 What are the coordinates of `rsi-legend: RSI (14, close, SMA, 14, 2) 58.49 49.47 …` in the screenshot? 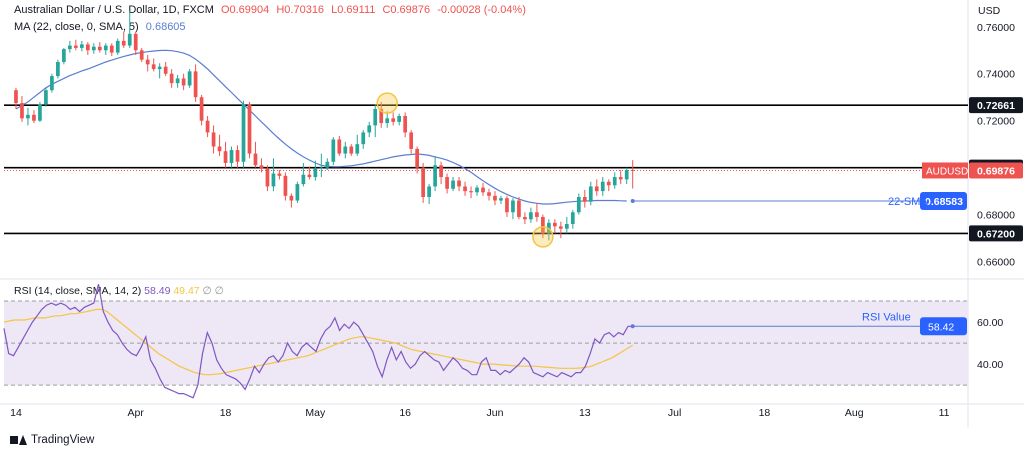 It's located at (119, 291).